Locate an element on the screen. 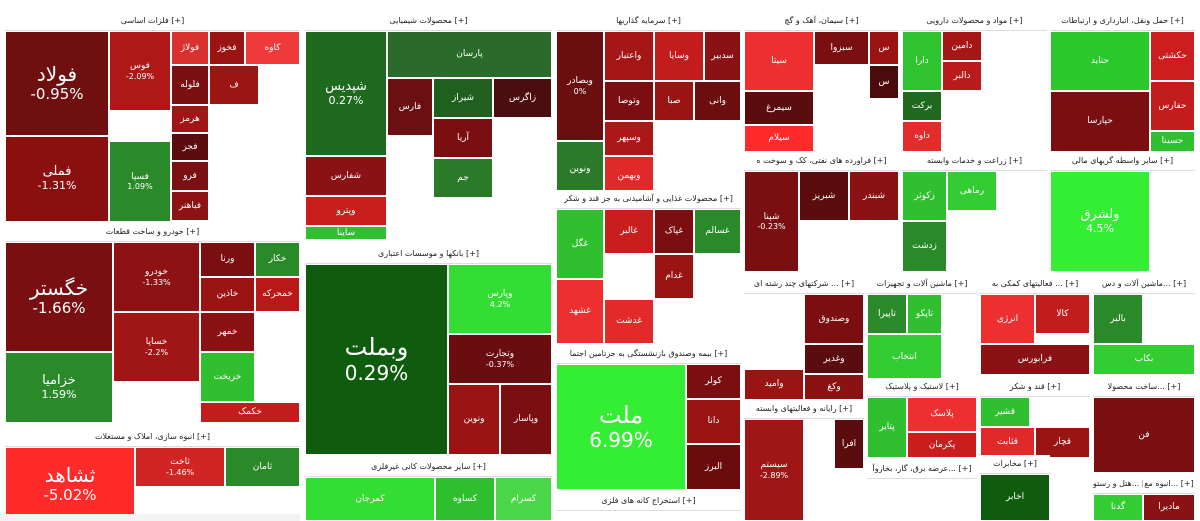 The width and height of the screenshot is (1200, 521). stock-tile: شبریز is located at coordinates (824, 196).